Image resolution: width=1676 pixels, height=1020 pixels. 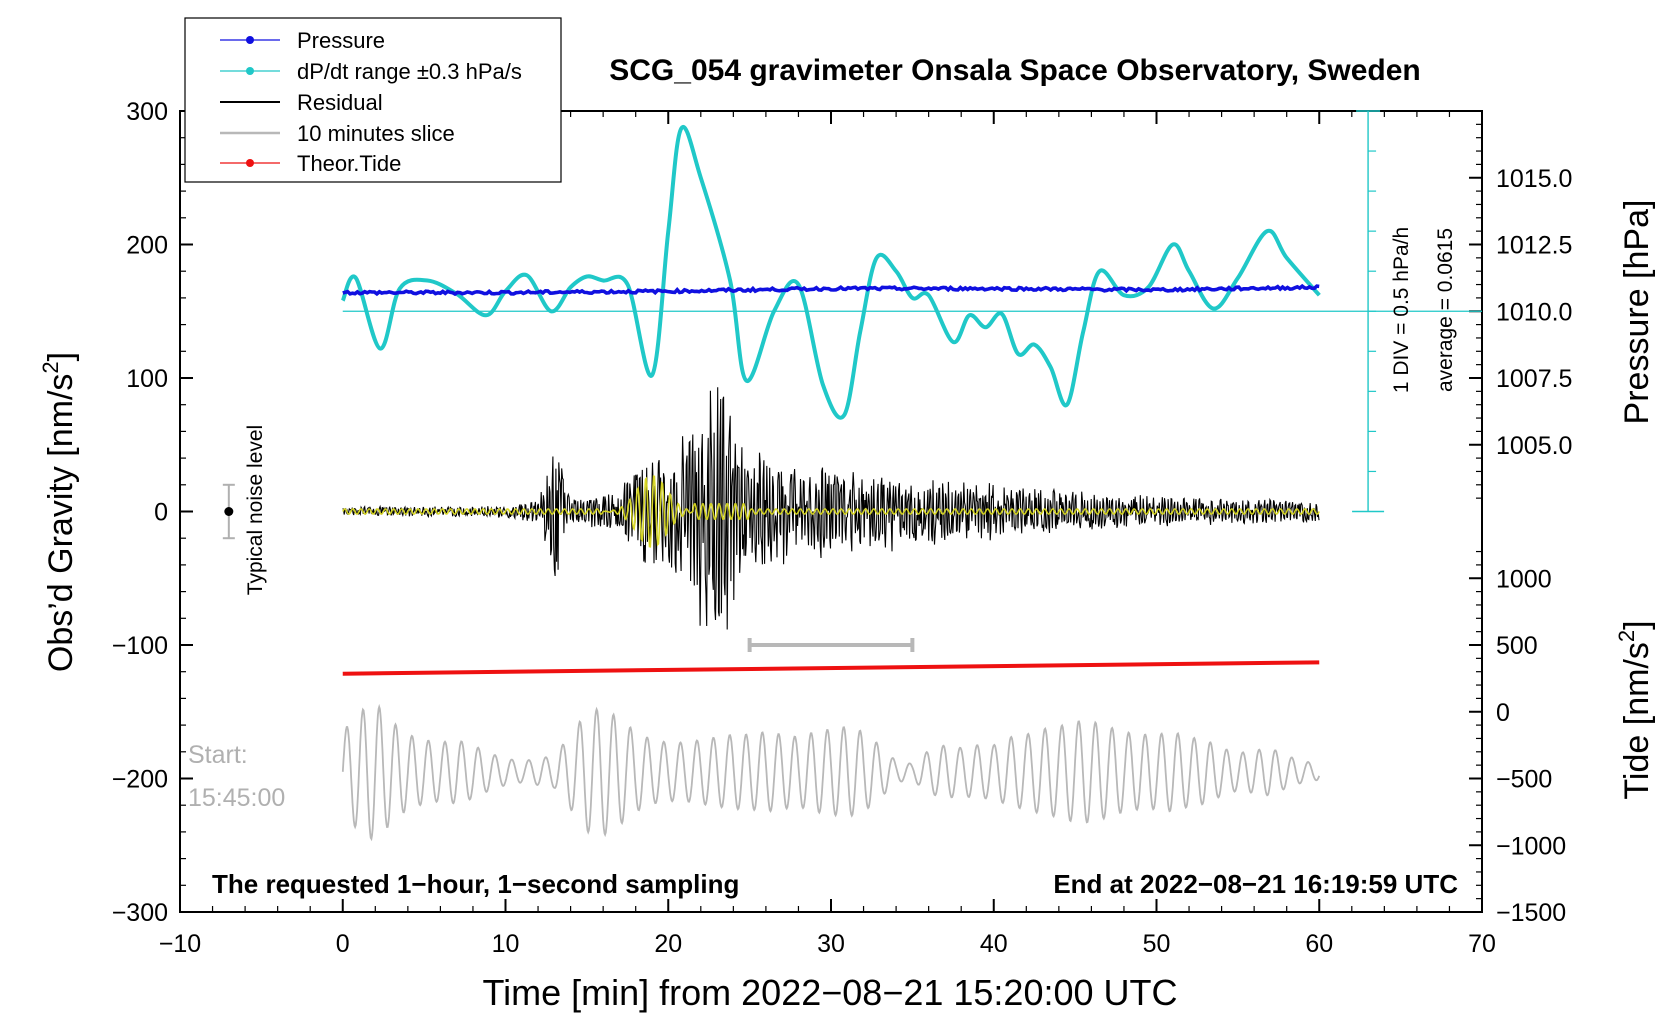 I want to click on dpdt-scale-label: 1 DIV = 0.5 hPa/h, so click(x=1401, y=310).